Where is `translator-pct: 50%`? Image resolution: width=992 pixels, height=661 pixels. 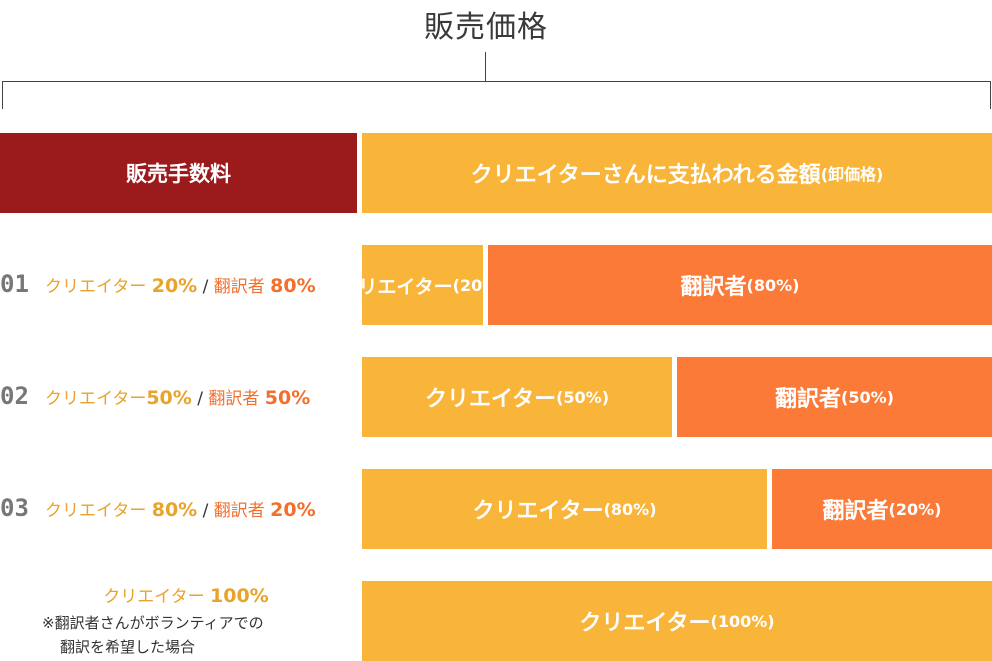 translator-pct: 50% is located at coordinates (287, 398).